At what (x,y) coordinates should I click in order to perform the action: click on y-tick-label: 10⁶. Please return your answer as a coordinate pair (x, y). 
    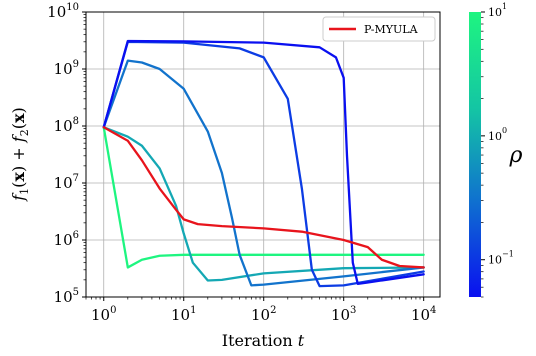
    Looking at the image, I should click on (66, 239).